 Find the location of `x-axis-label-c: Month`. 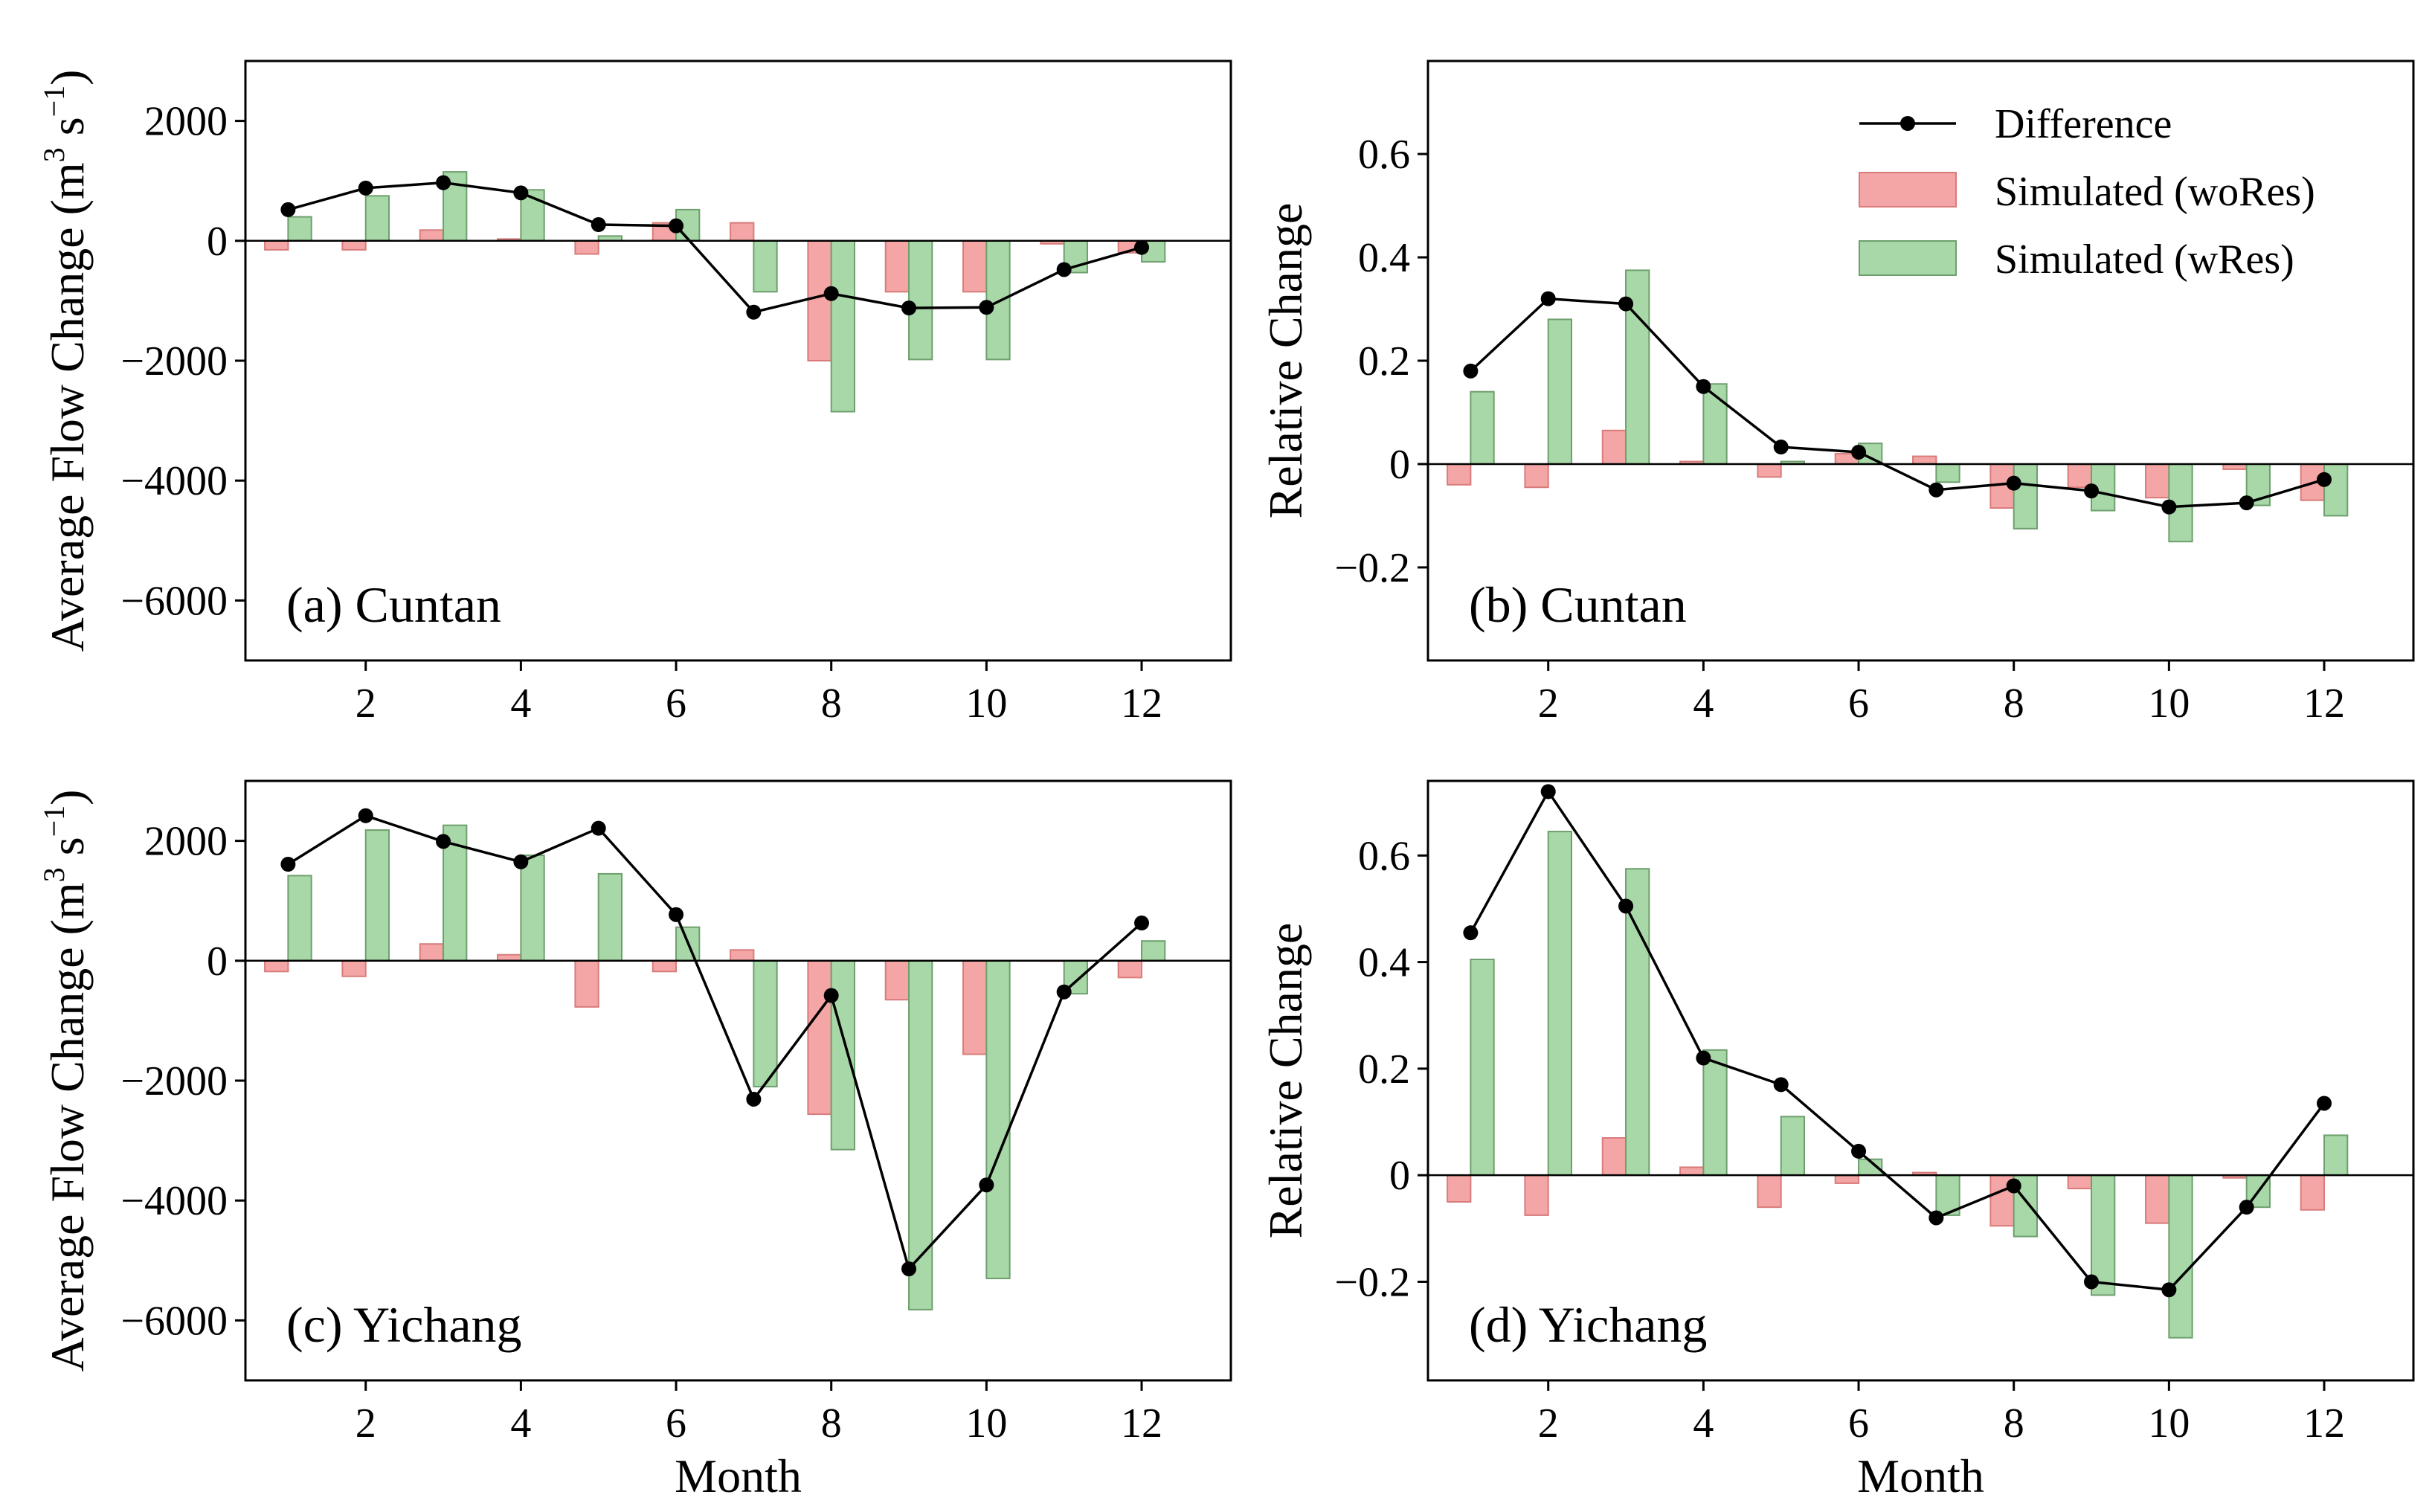

x-axis-label-c: Month is located at coordinates (738, 1476).